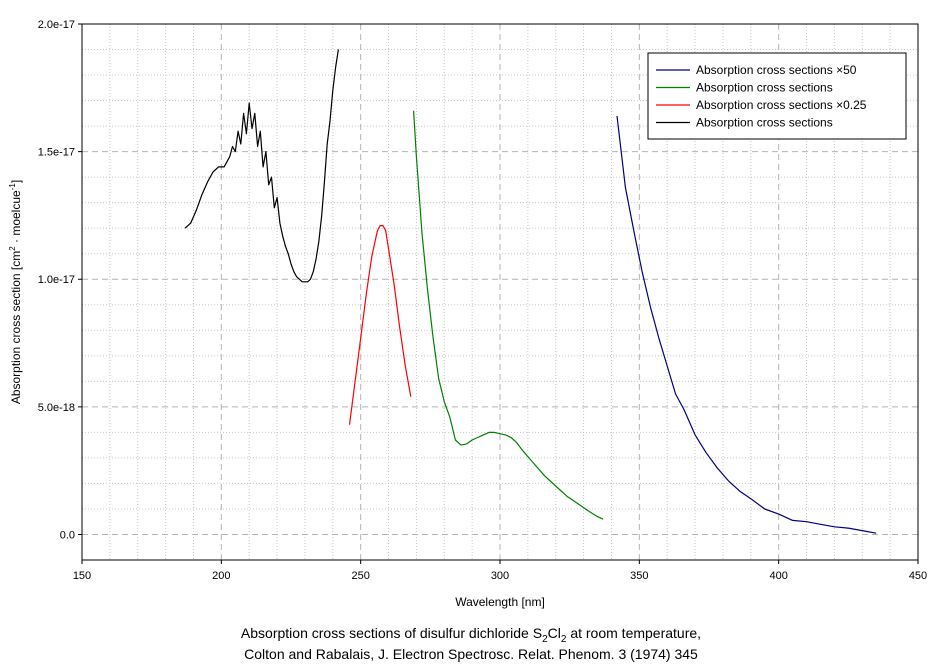 This screenshot has width=942, height=668. What do you see at coordinates (67, 535) in the screenshot?
I see `y-tick-label: 0.0` at bounding box center [67, 535].